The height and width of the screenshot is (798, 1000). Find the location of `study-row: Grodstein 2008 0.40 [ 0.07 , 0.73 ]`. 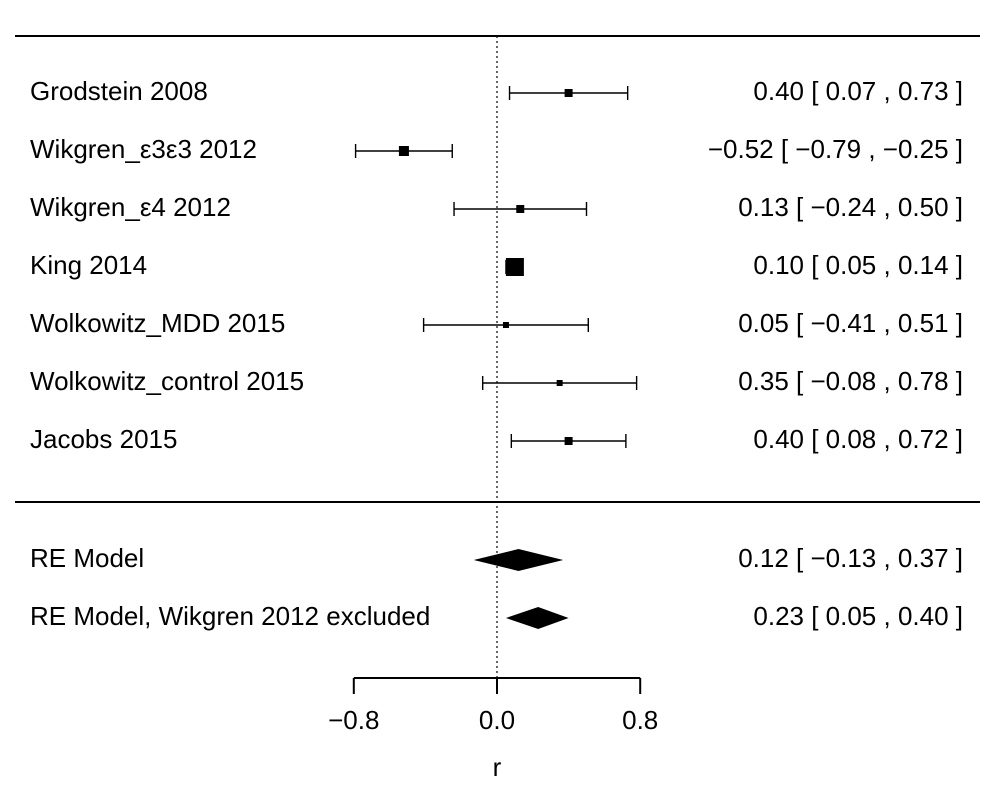

study-row: Grodstein 2008 0.40 [ 0.07 , 0.73 ] is located at coordinates (496, 91).